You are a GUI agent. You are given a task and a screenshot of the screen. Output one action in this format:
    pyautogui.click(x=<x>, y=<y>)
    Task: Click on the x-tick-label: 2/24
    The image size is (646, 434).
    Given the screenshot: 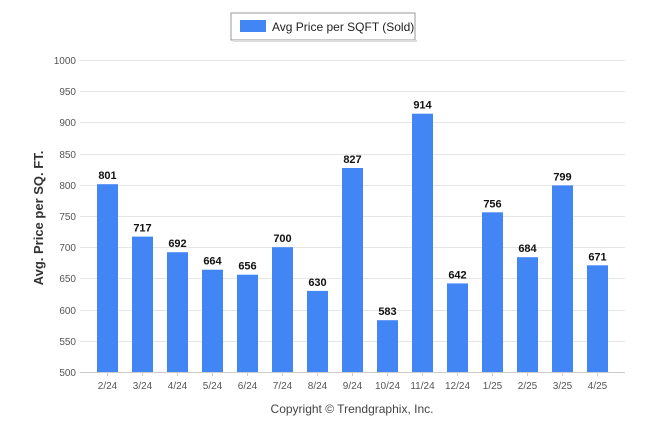 What is the action you would take?
    pyautogui.click(x=108, y=386)
    